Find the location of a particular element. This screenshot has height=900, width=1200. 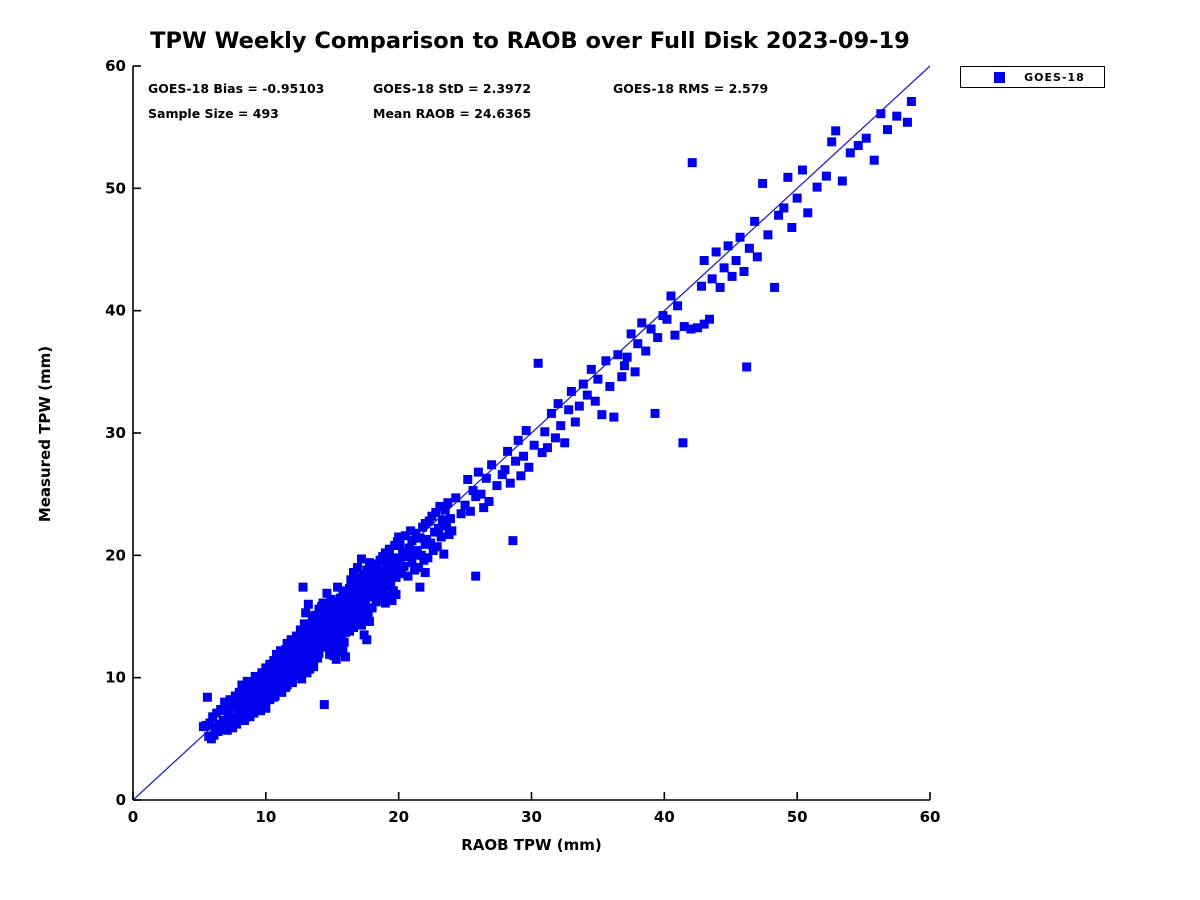

y-tick-label: 60 is located at coordinates (115, 66).